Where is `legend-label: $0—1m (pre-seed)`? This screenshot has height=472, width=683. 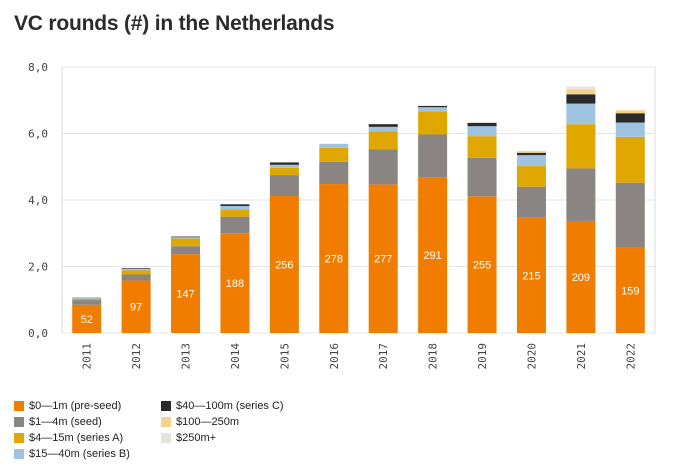
legend-label: $0—1m (pre-seed) is located at coordinates (75, 406).